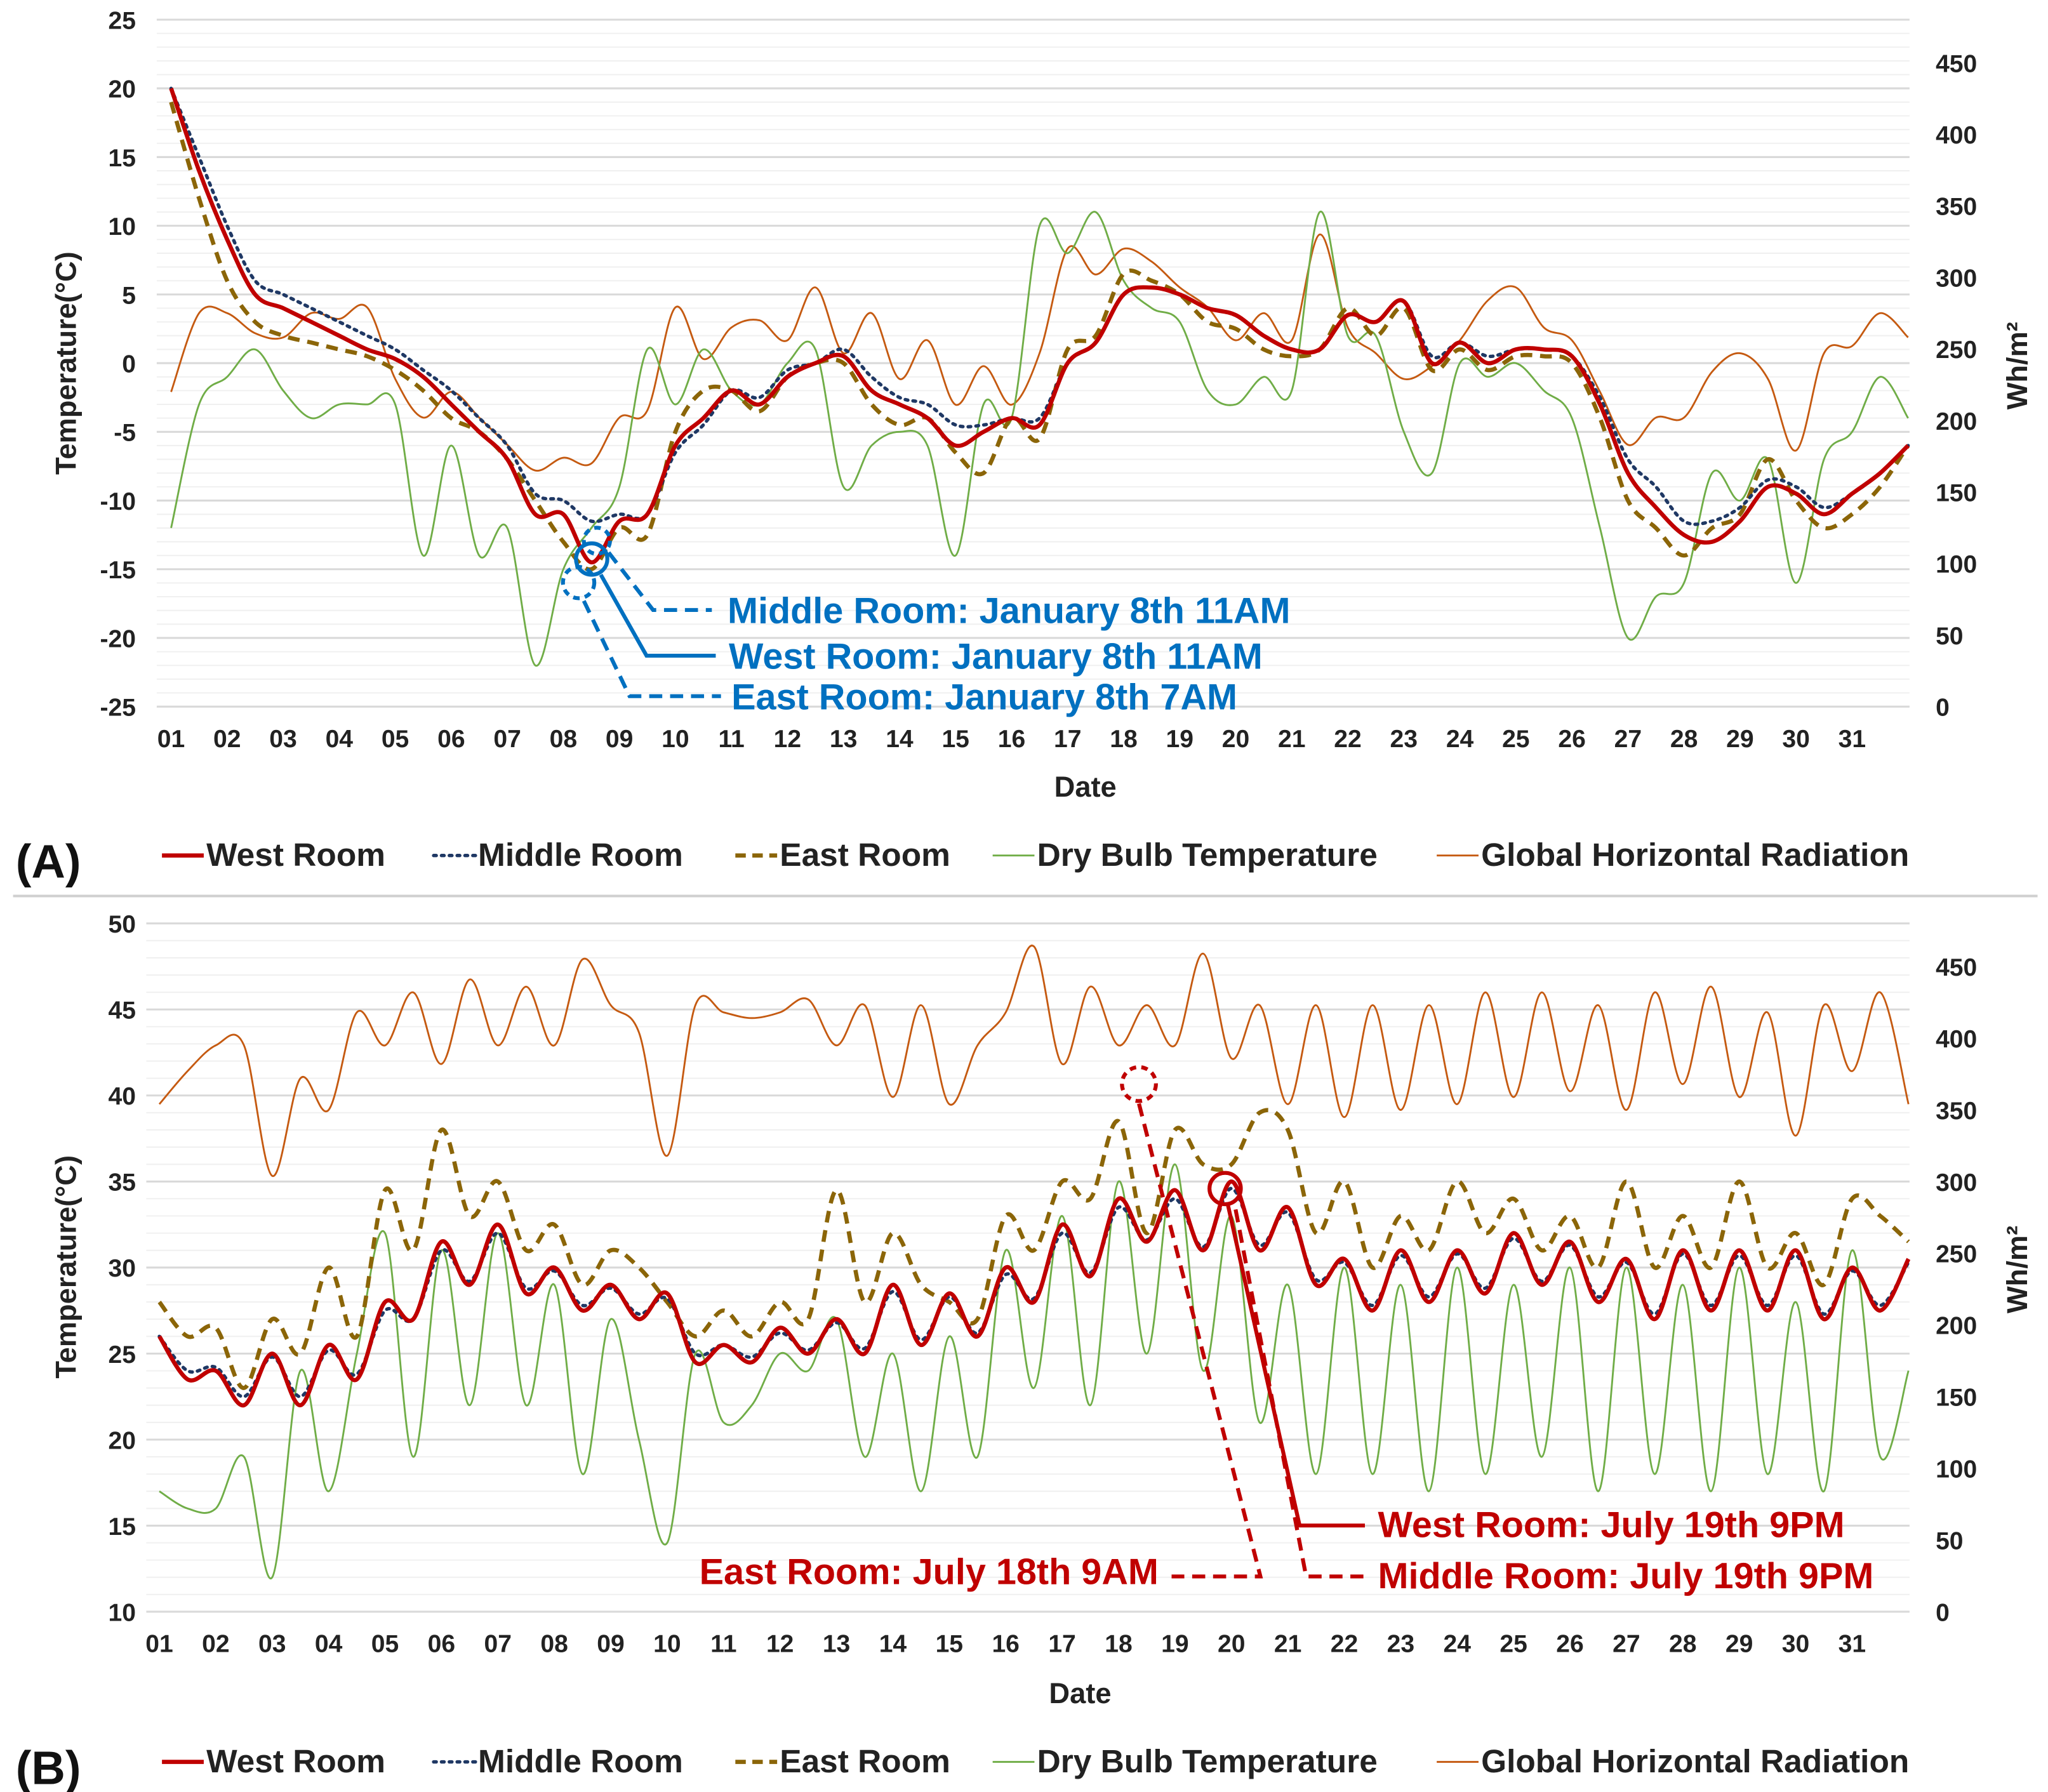 This screenshot has width=2048, height=1792. I want to click on x-tick-label: 09, so click(610, 1645).